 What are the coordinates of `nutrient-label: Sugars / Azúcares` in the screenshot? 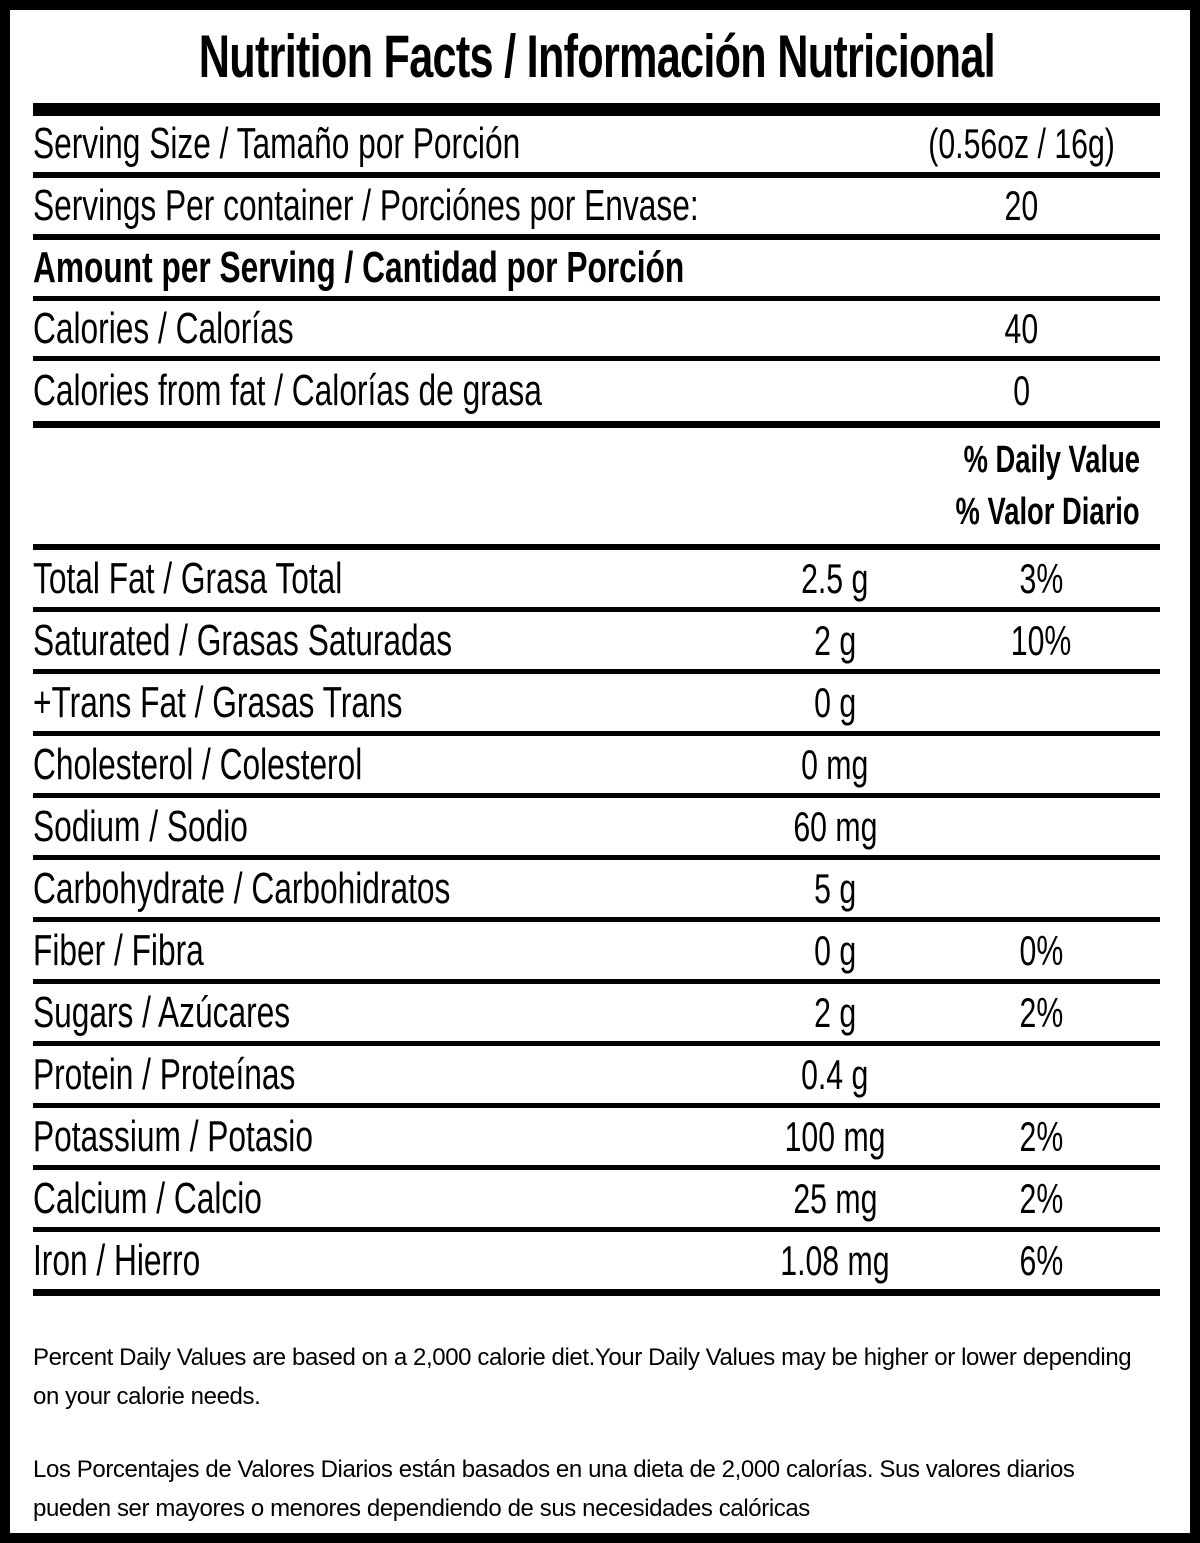 It's located at (162, 1012).